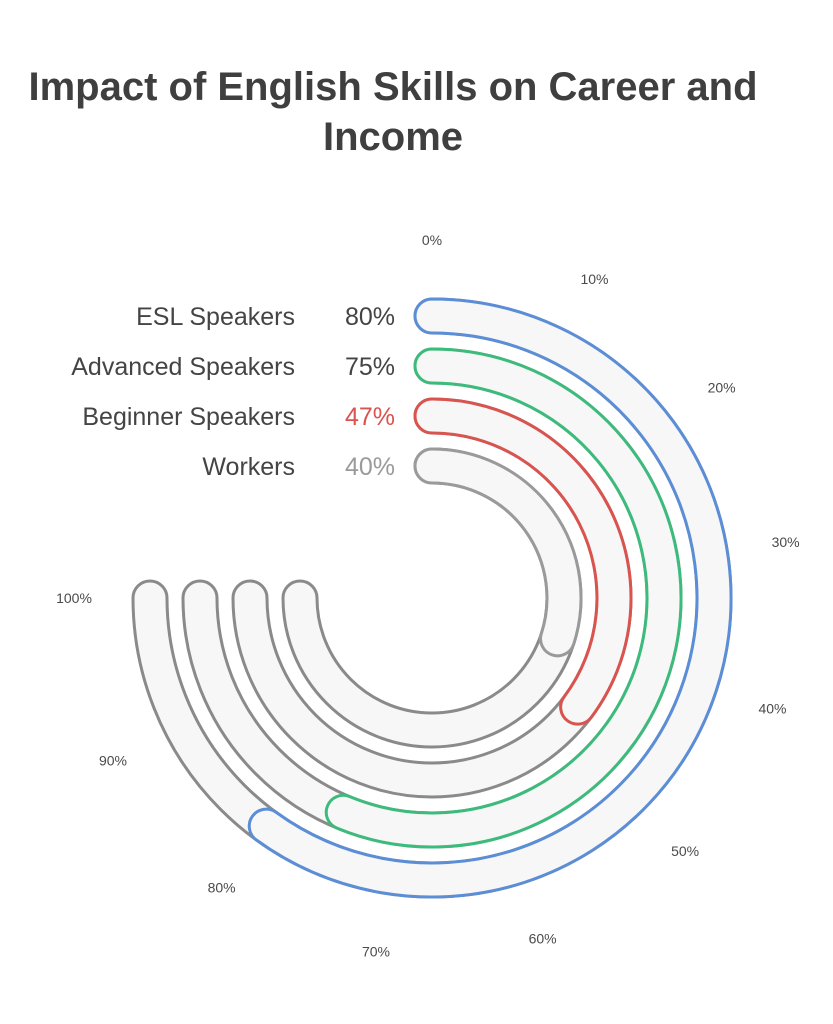 This screenshot has width=833, height=1024. Describe the element at coordinates (594, 279) in the screenshot. I see `tick-label: 10%` at that location.